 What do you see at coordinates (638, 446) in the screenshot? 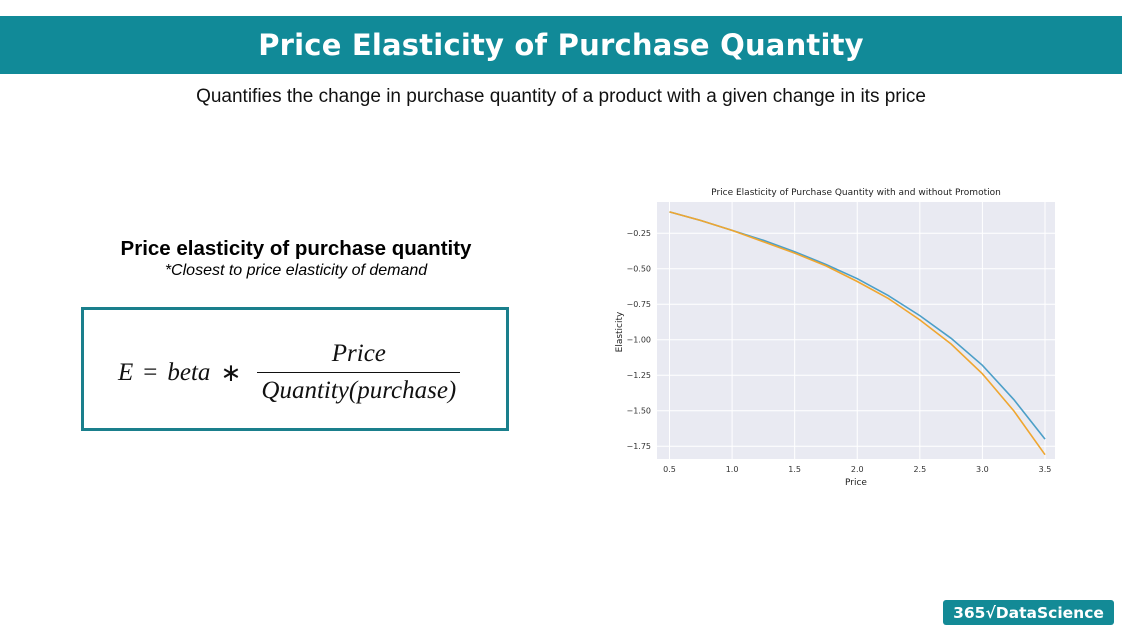
I see `y-tick-label: −1.75` at bounding box center [638, 446].